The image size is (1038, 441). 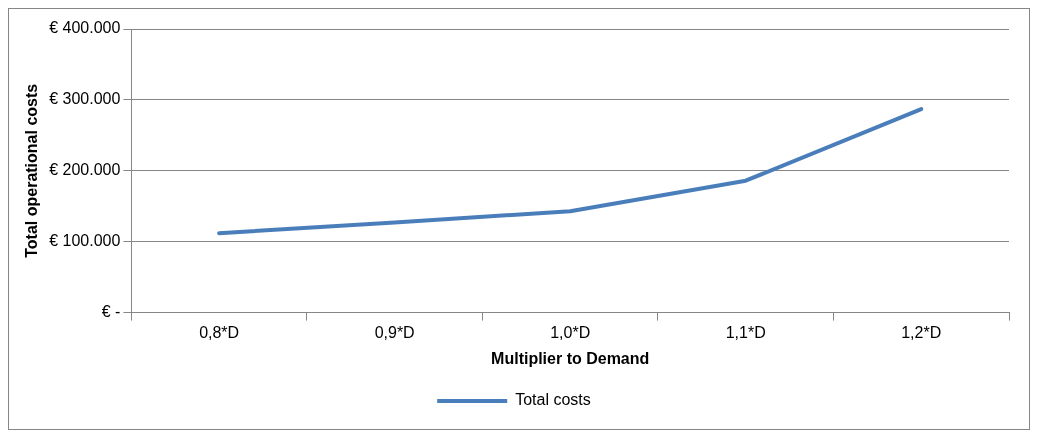 What do you see at coordinates (745, 332) in the screenshot?
I see `x-tick-label: 1,1*D` at bounding box center [745, 332].